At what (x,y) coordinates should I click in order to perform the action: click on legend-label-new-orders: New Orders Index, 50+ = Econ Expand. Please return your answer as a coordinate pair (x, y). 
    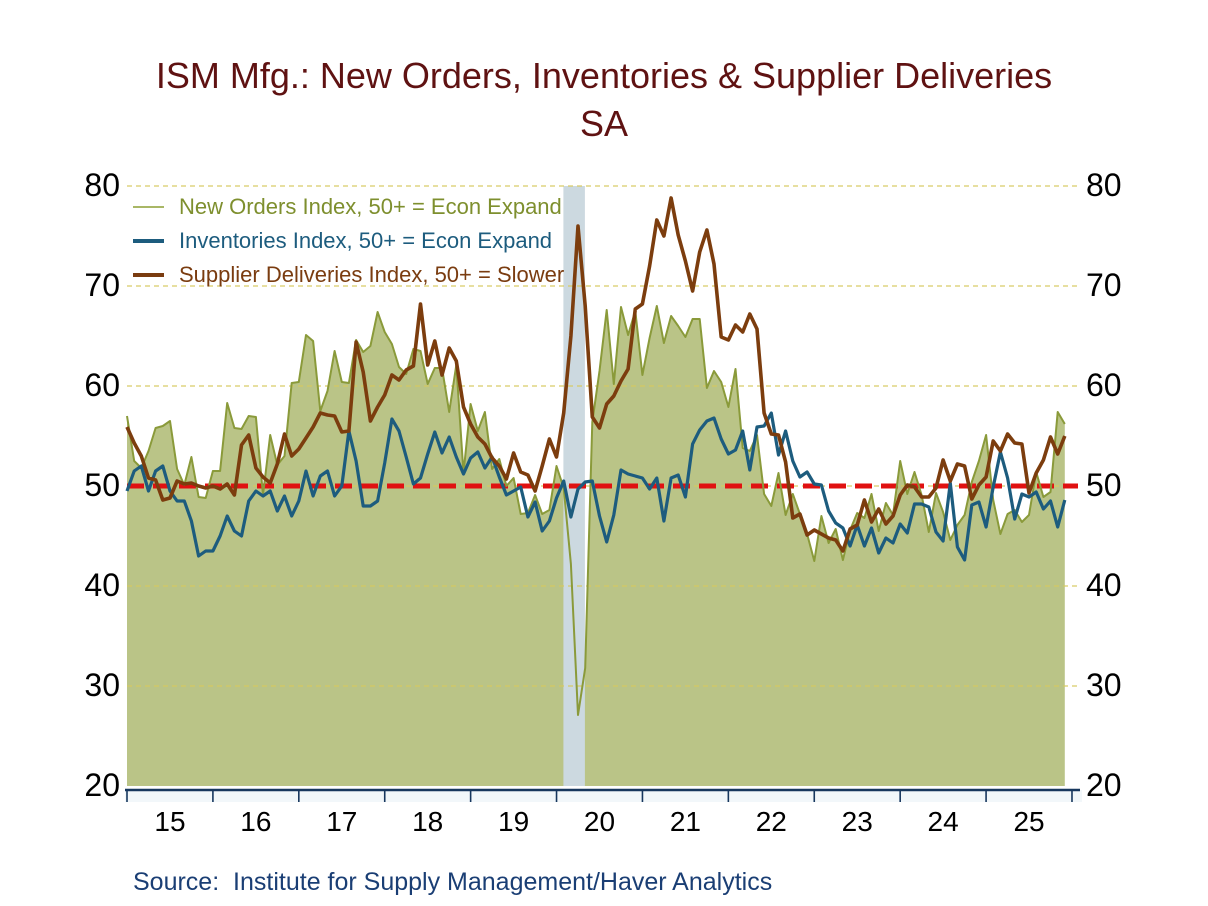
    Looking at the image, I should click on (370, 206).